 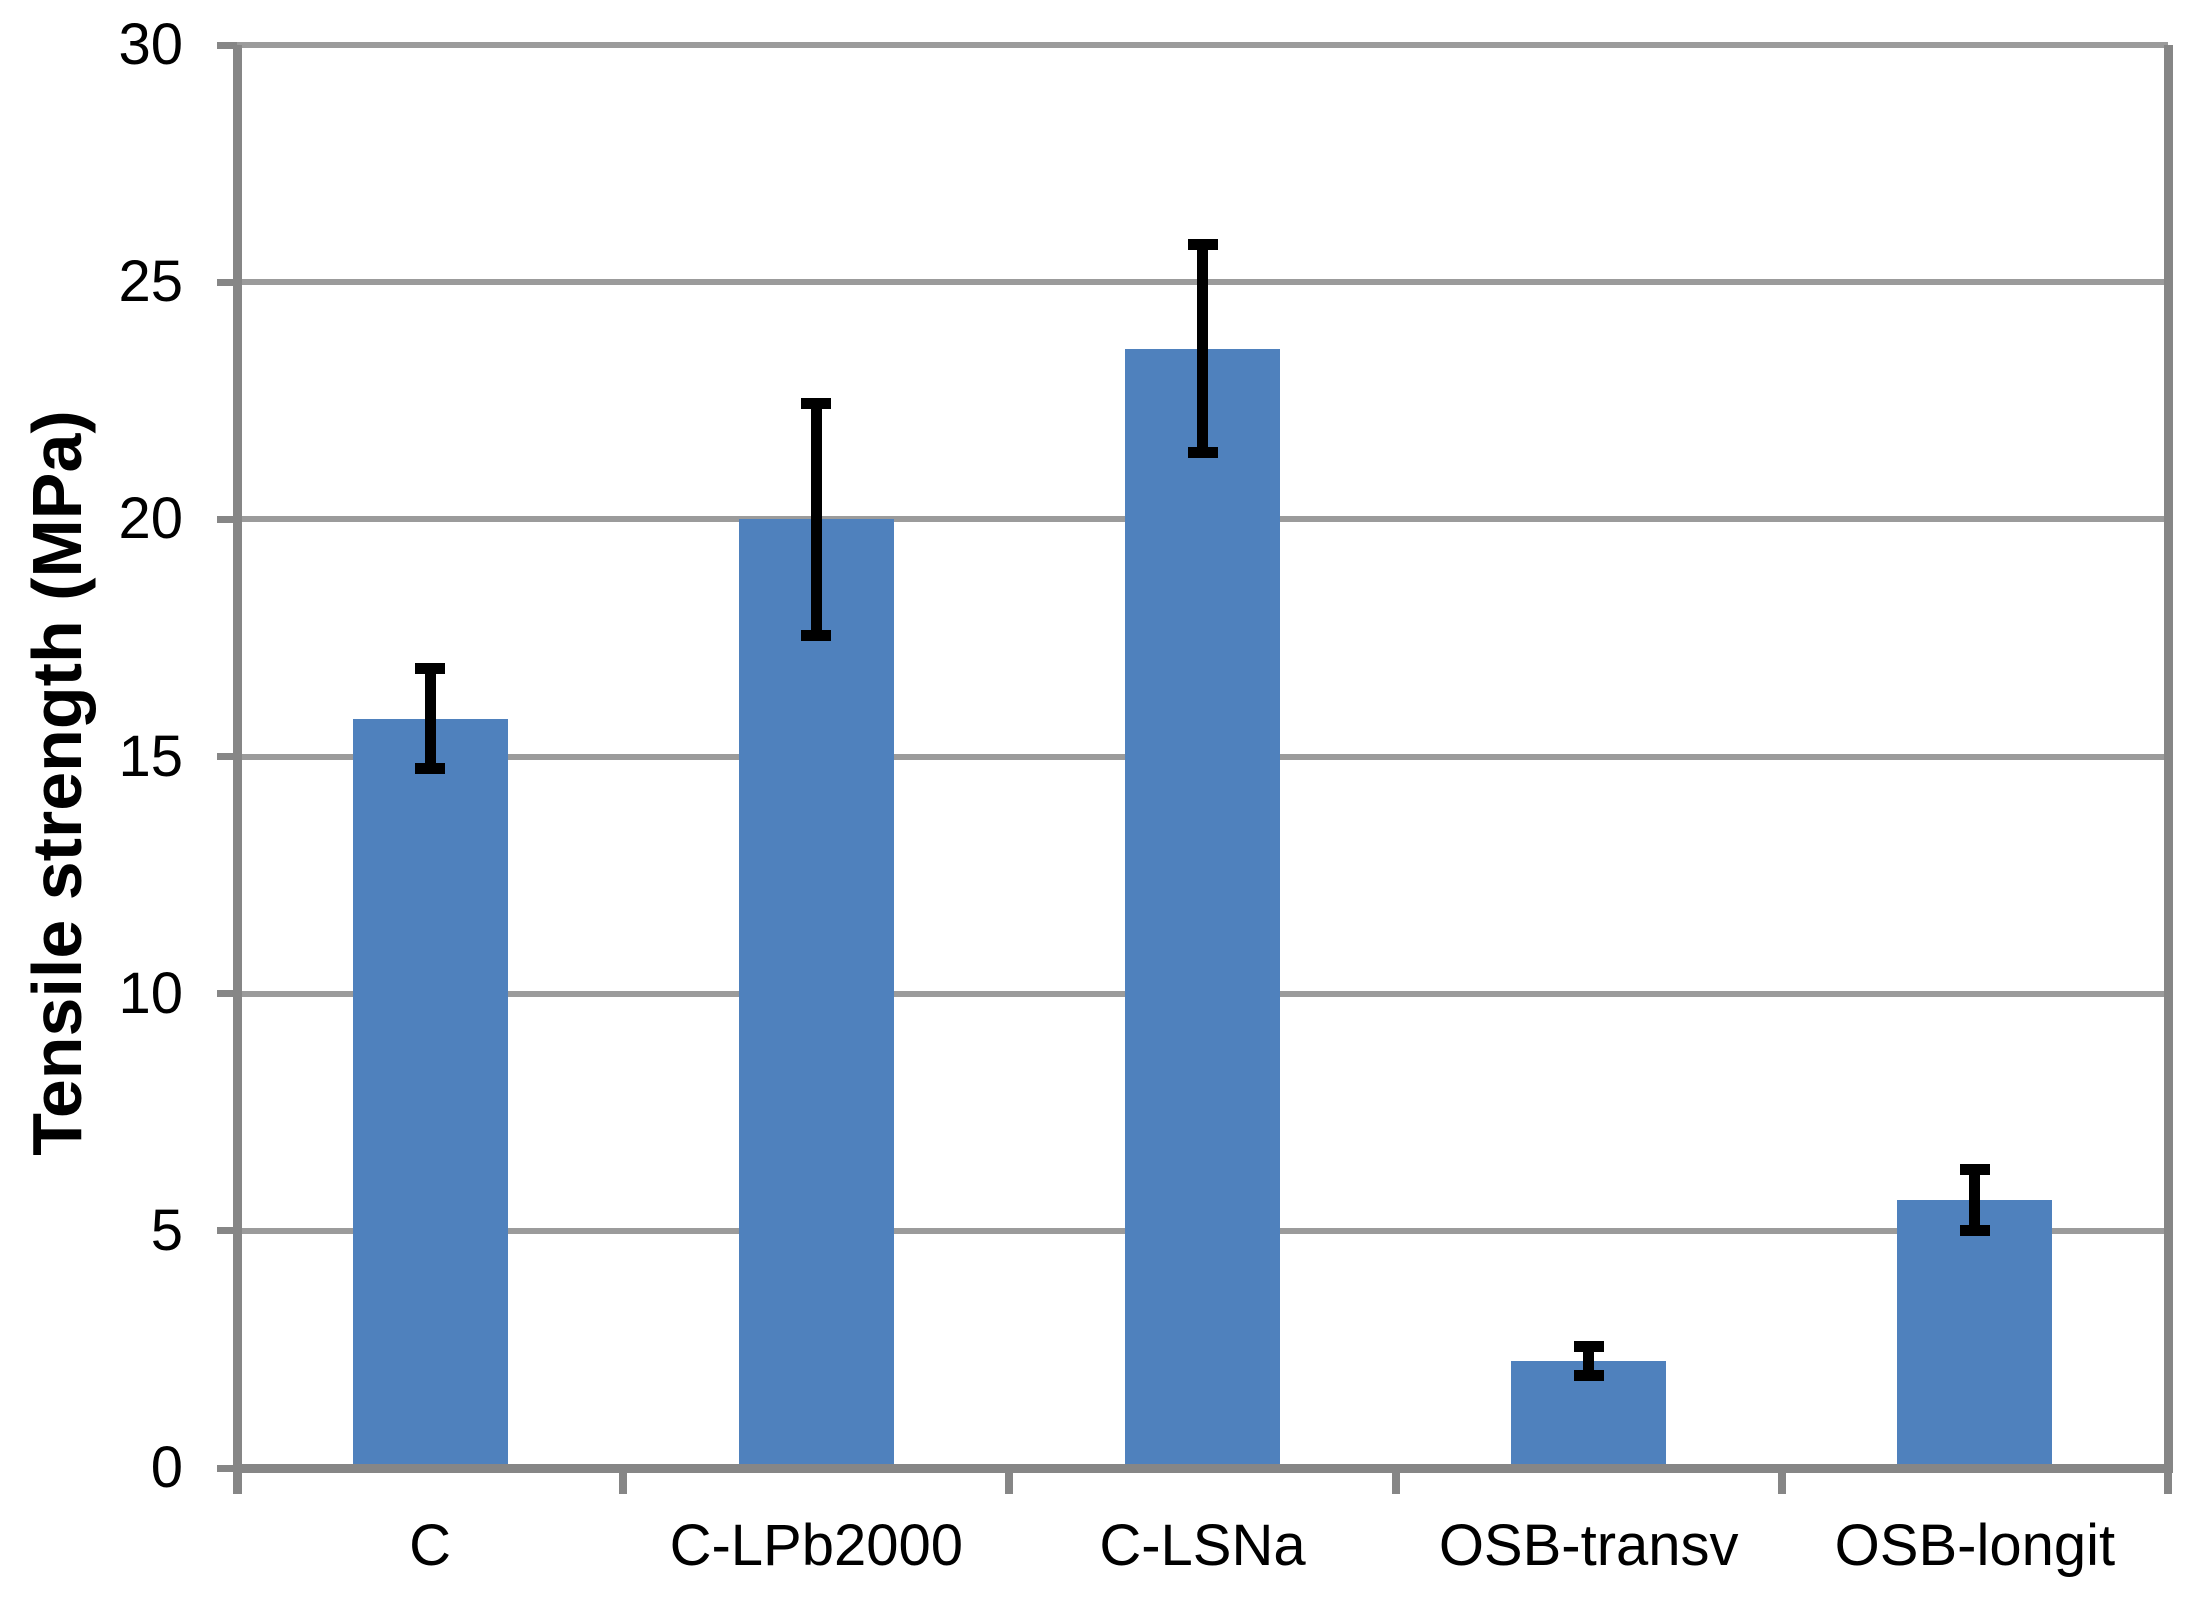 I want to click on y-tick-label: 30, so click(x=150, y=44).